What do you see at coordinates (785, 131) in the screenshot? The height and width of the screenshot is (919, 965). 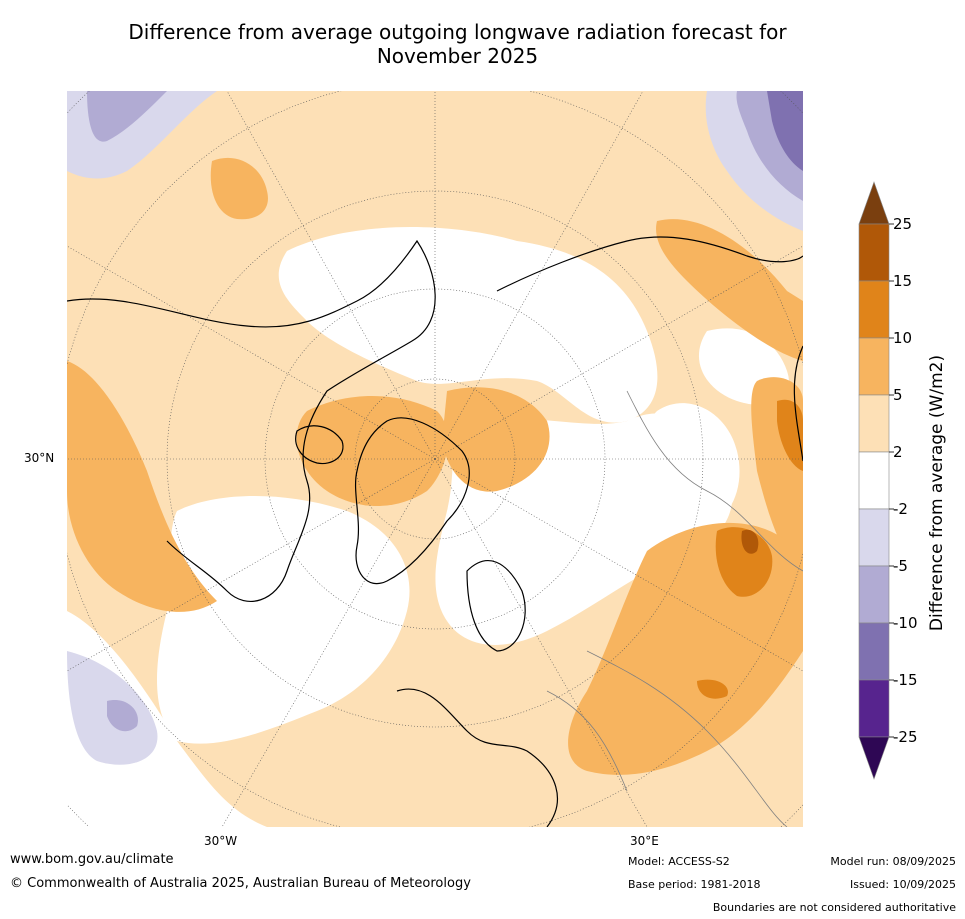 I see `negative-zone-far-east-strong` at bounding box center [785, 131].